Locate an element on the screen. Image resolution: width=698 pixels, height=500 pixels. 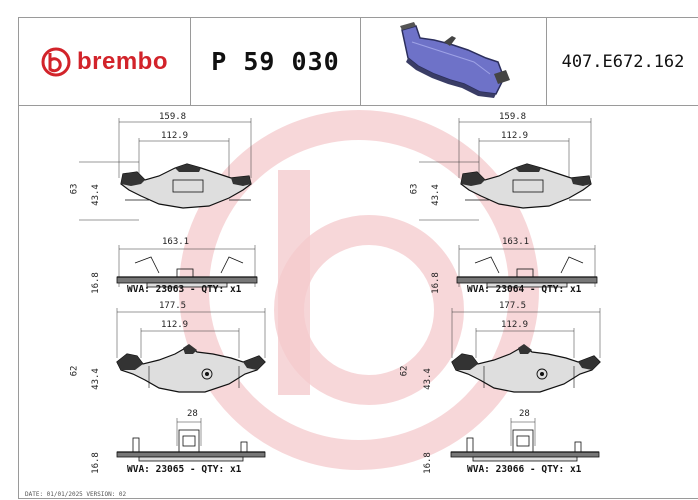
pad2-height-outer: 63 is located at coordinates (414, 189).